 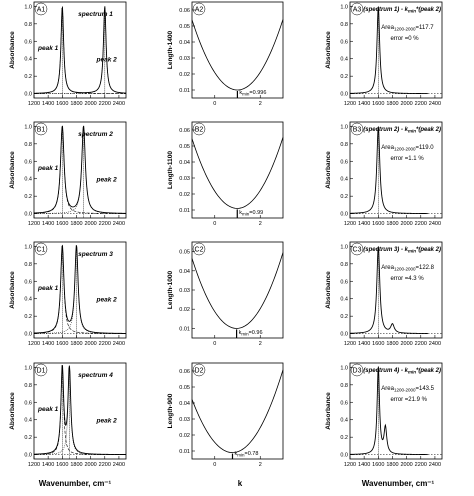 What do you see at coordinates (260, 224) in the screenshot?
I see `x-tick-label: 2` at bounding box center [260, 224].